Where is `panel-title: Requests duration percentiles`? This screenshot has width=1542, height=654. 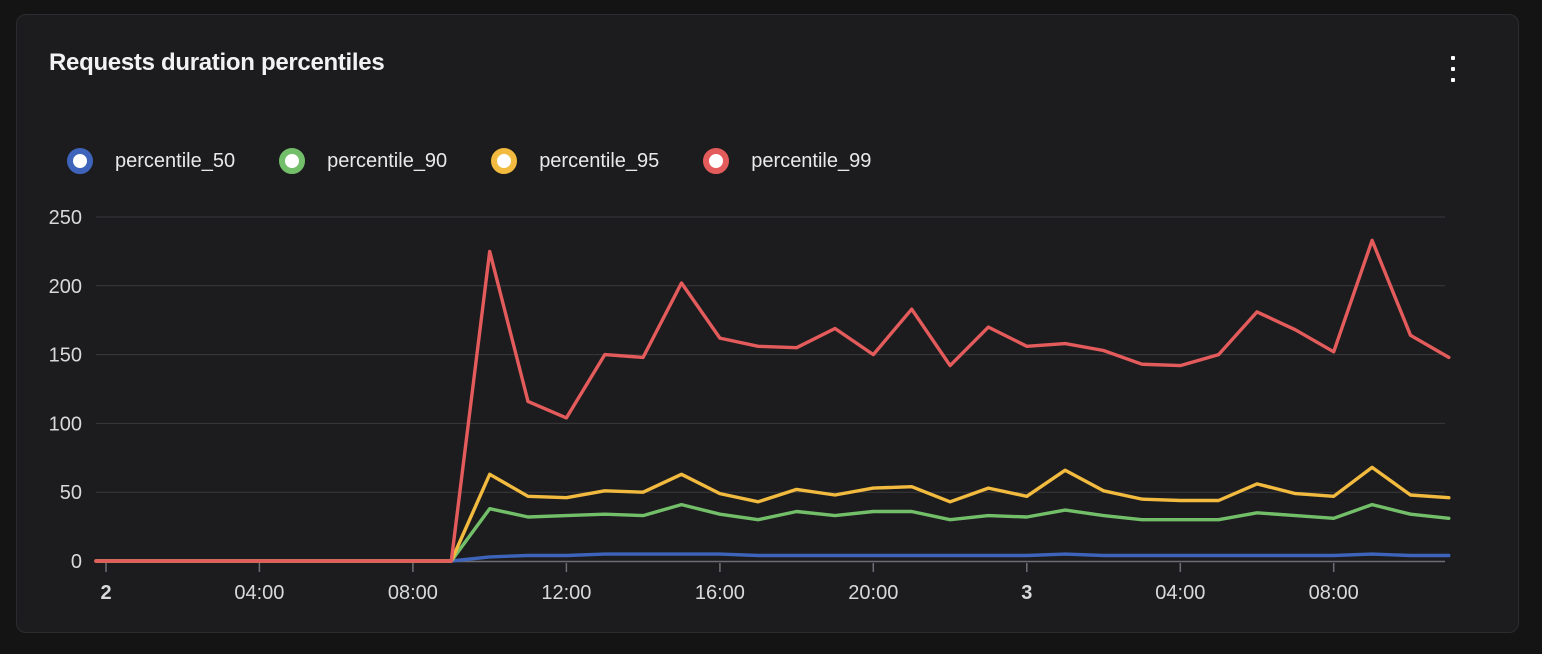
panel-title: Requests duration percentiles is located at coordinates (217, 62).